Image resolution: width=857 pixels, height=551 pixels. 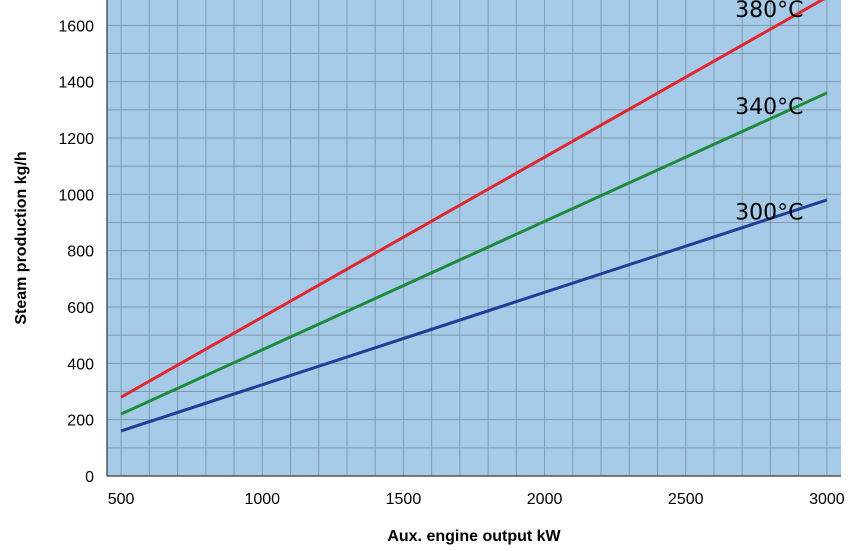 What do you see at coordinates (76, 139) in the screenshot?
I see `y-tick-label: 1200` at bounding box center [76, 139].